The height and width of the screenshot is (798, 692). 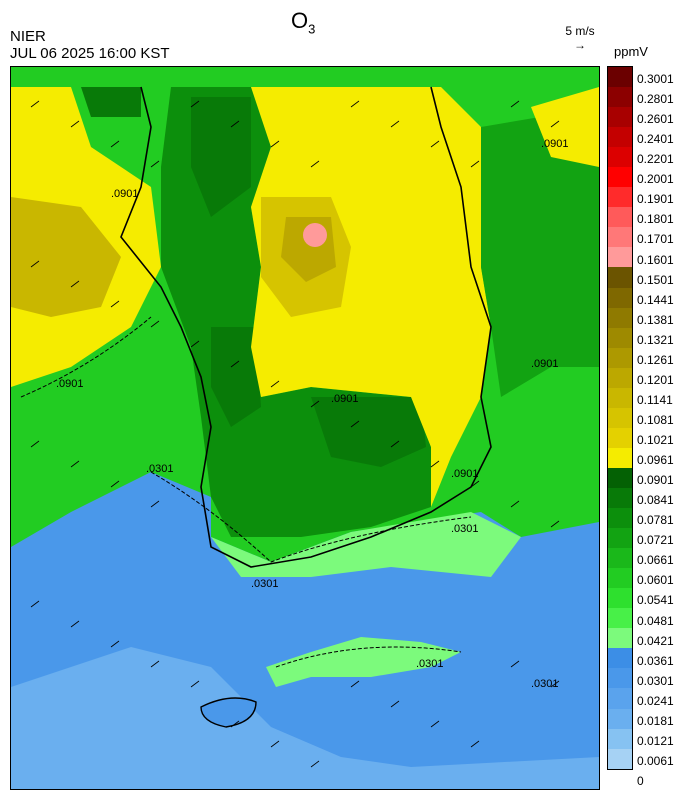 I want to click on legend-colorbar, so click(x=620, y=418).